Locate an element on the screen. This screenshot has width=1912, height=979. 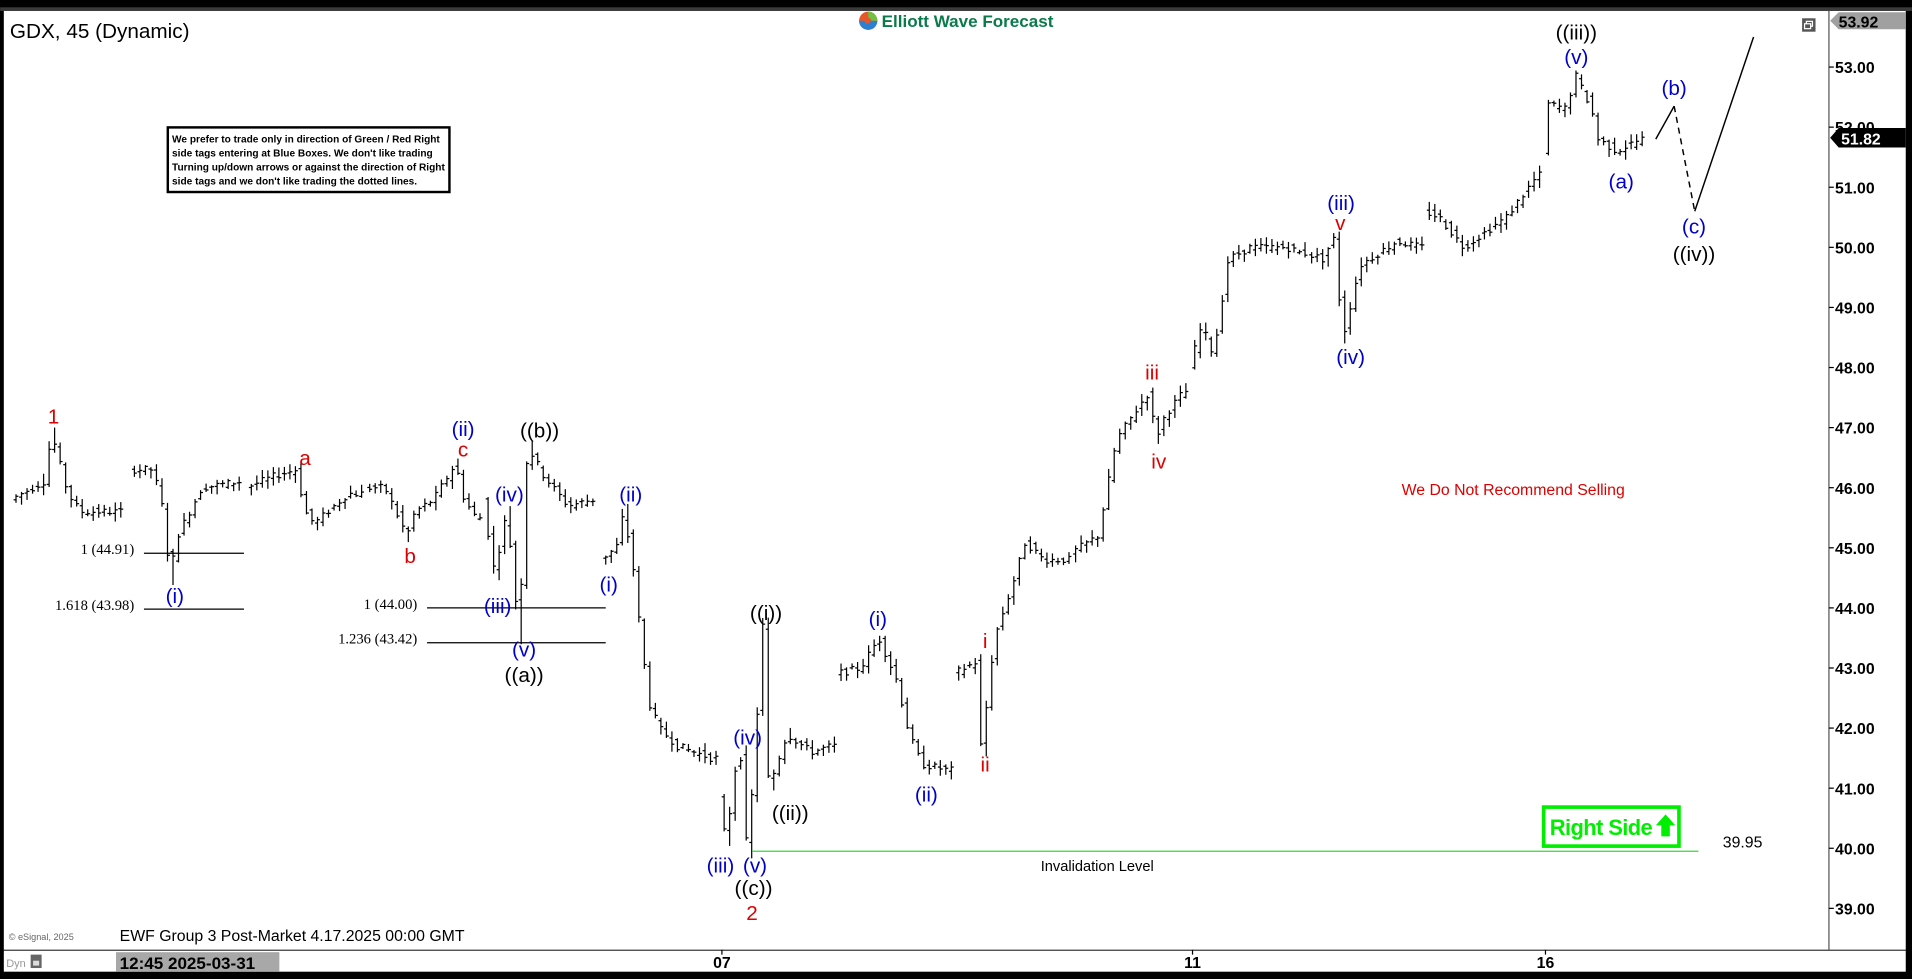
fib-level-label: 1.236 (43.42) is located at coordinates (377, 640).